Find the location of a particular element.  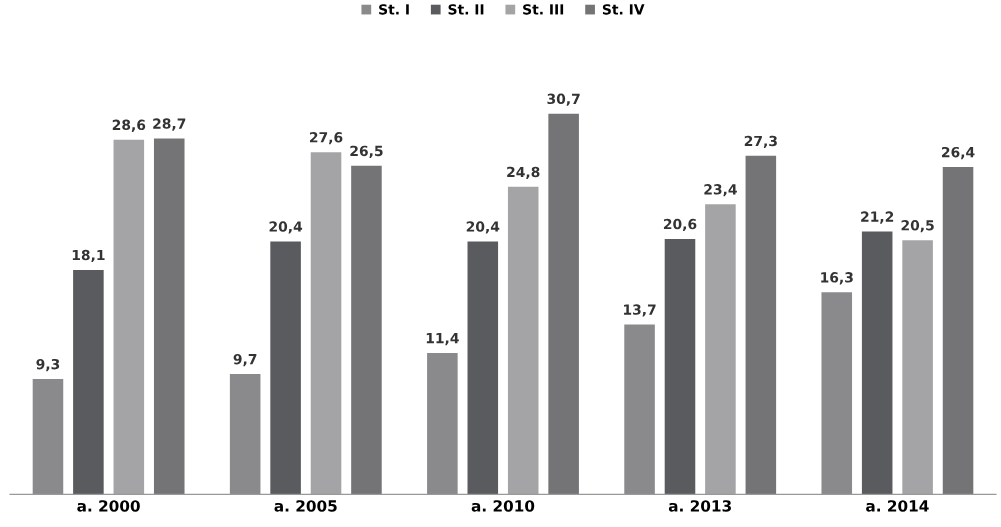

legend-label: St. III is located at coordinates (543, 9).